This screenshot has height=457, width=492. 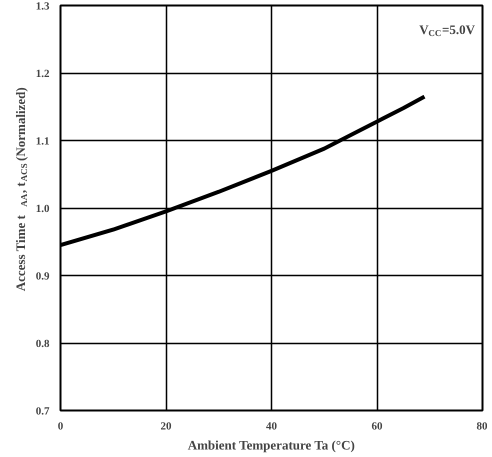 What do you see at coordinates (482, 426) in the screenshot?
I see `x-tick-label: 80` at bounding box center [482, 426].